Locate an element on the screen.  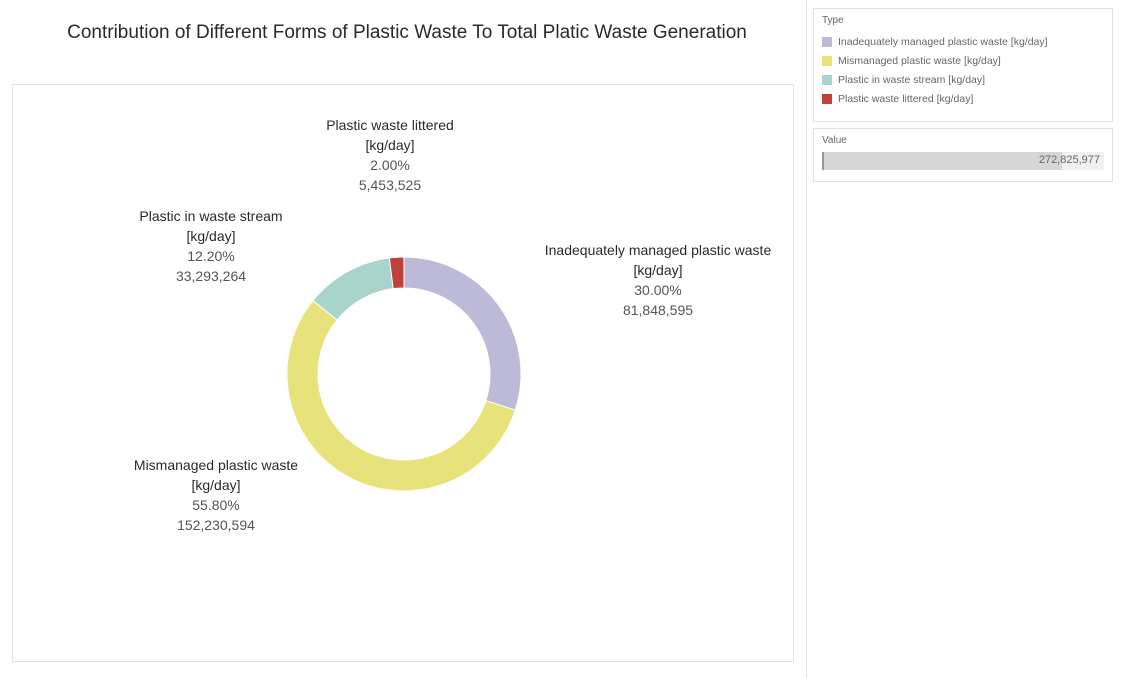
legend-item: Plastic waste littered [kg/day] is located at coordinates (963, 98).